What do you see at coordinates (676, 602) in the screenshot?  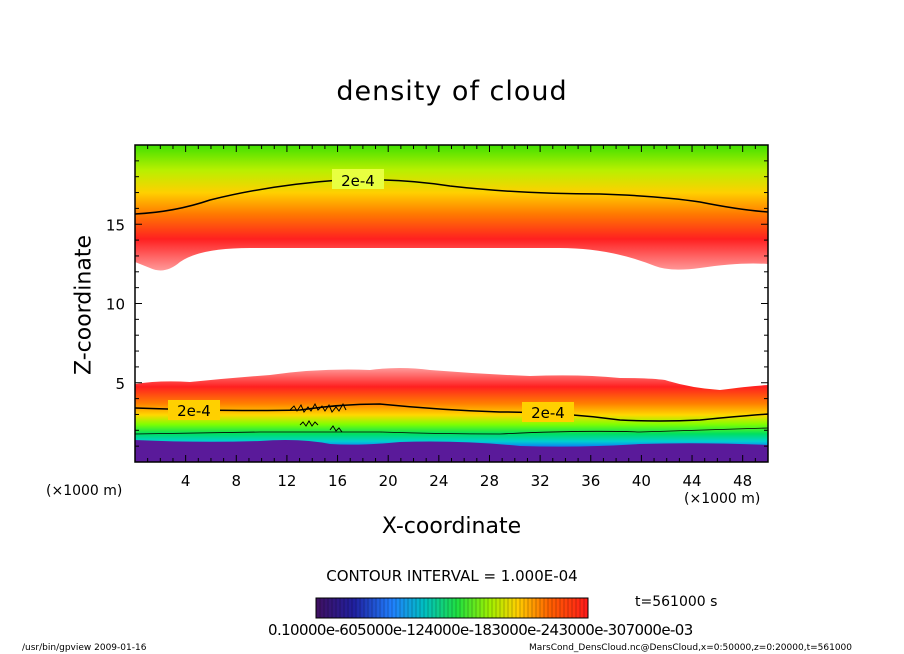 I see `time-label: t=561000 s` at bounding box center [676, 602].